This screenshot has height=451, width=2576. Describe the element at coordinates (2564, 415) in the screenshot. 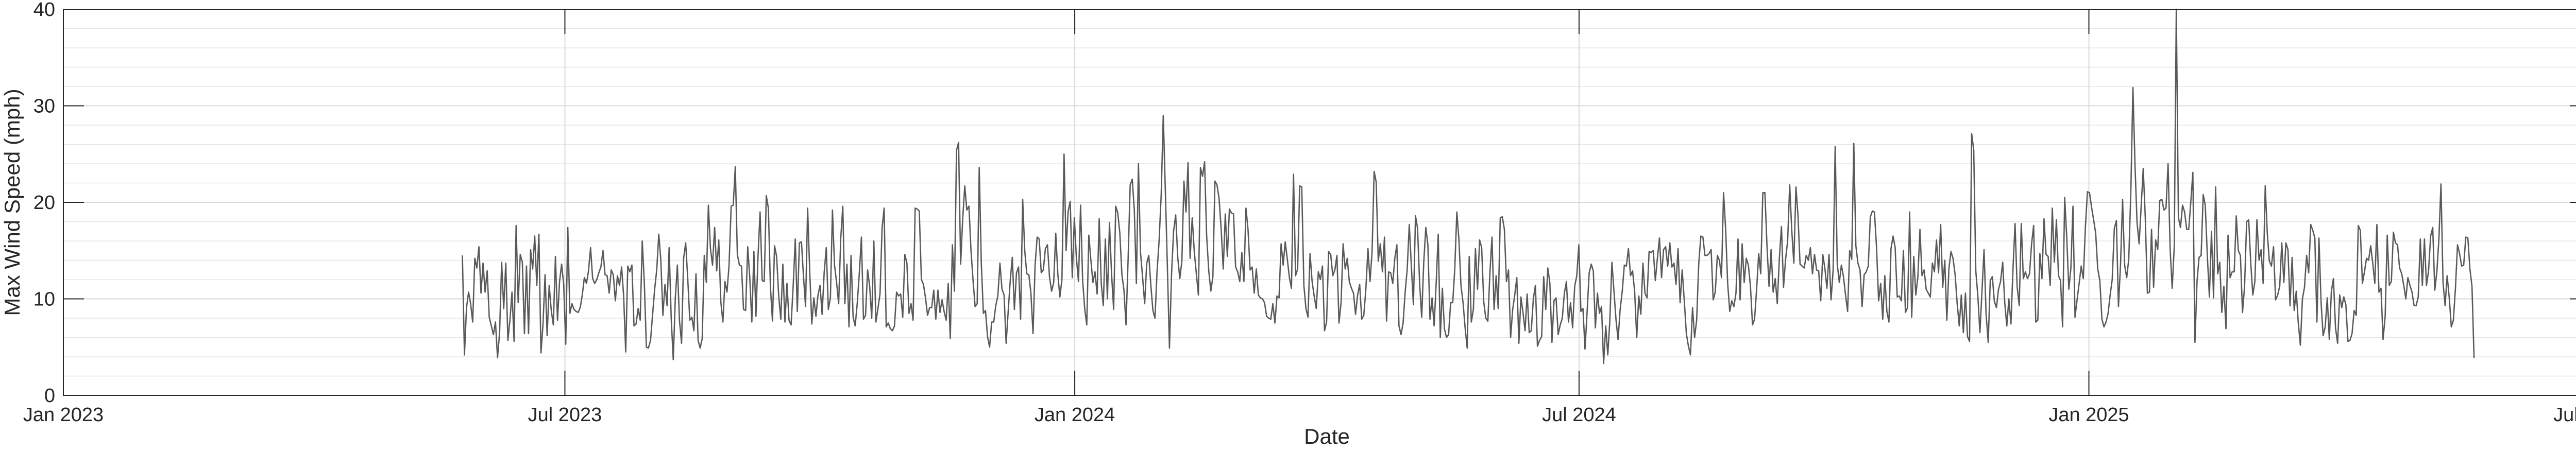

I see `x-tick-label: Jul 2025` at that location.